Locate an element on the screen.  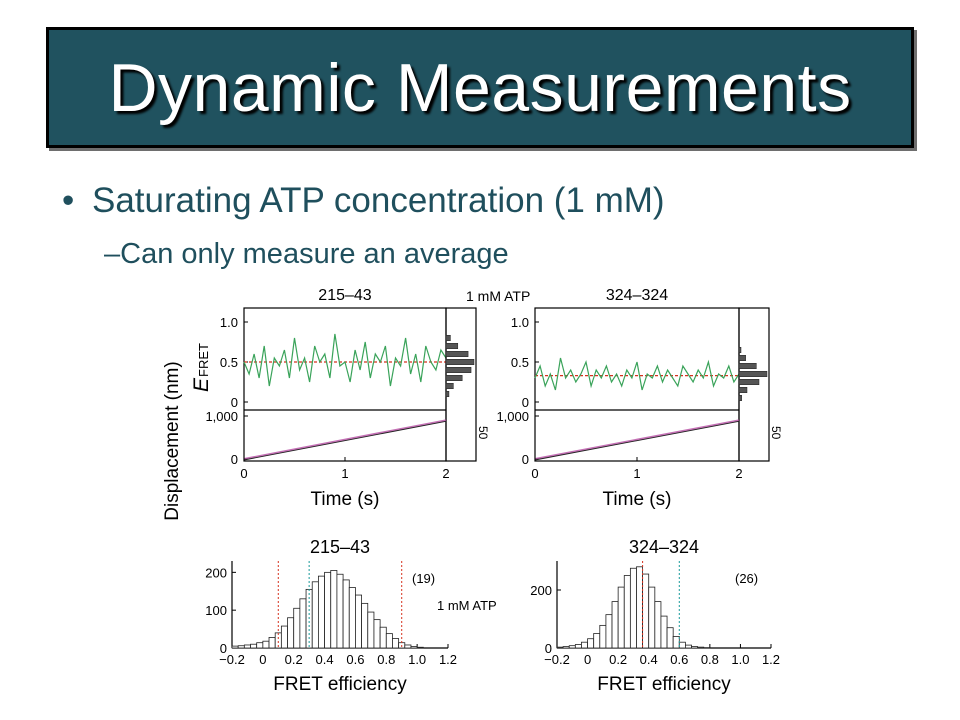
histogram-title: 215–43 is located at coordinates (340, 547).